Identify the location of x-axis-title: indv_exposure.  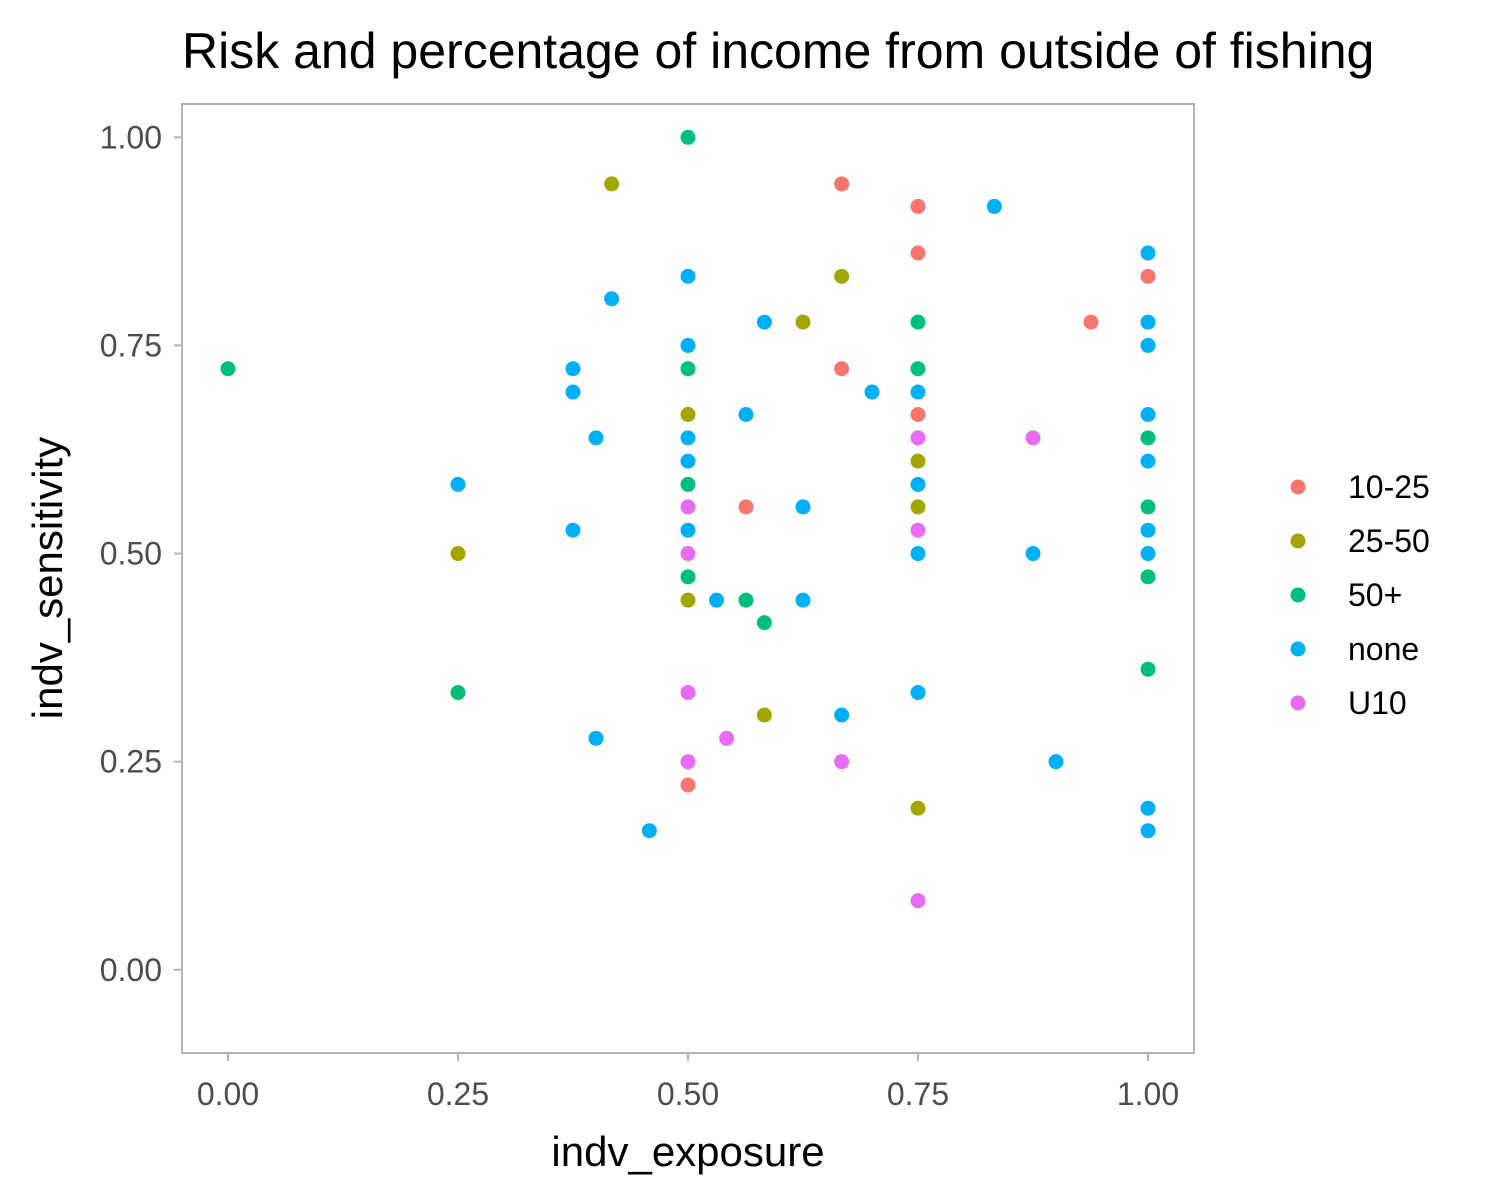
(687, 1151).